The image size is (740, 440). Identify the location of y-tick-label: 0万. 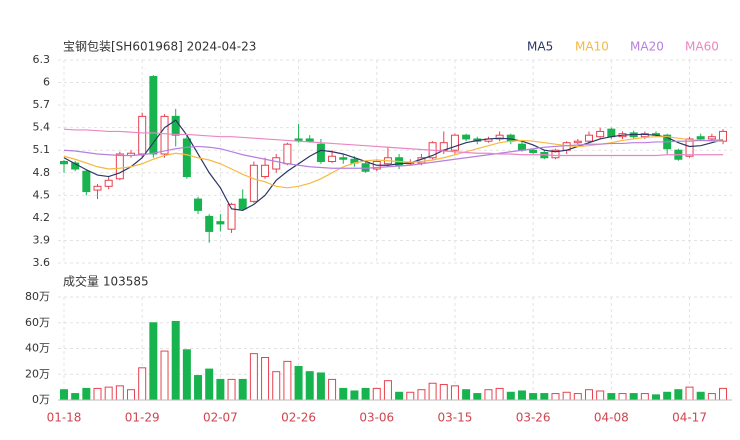
(41, 399).